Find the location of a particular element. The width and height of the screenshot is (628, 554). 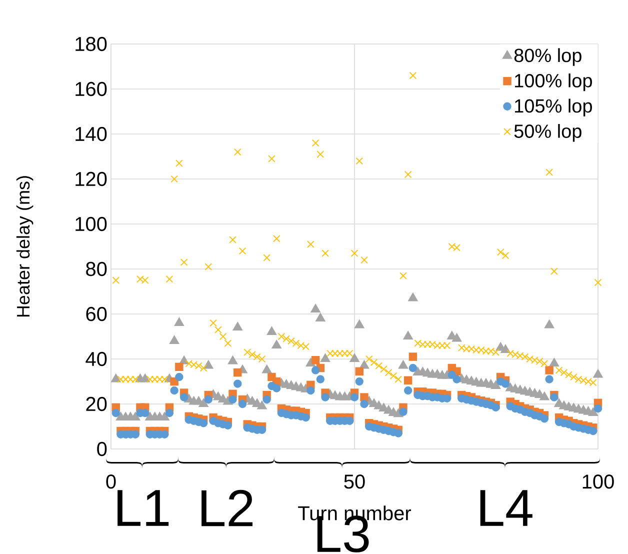

text: L1 is located at coordinates (143, 508).